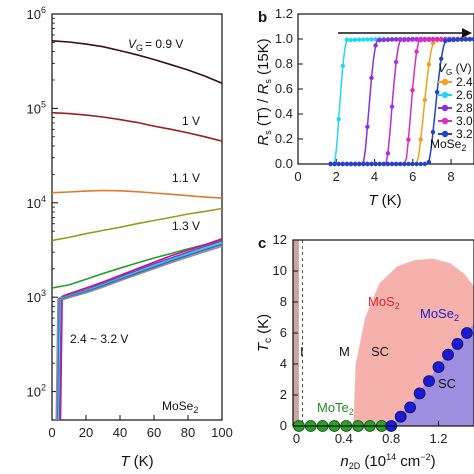 This screenshot has width=474, height=474. I want to click on panel-c-y-tick-label: 6, so click(283, 332).